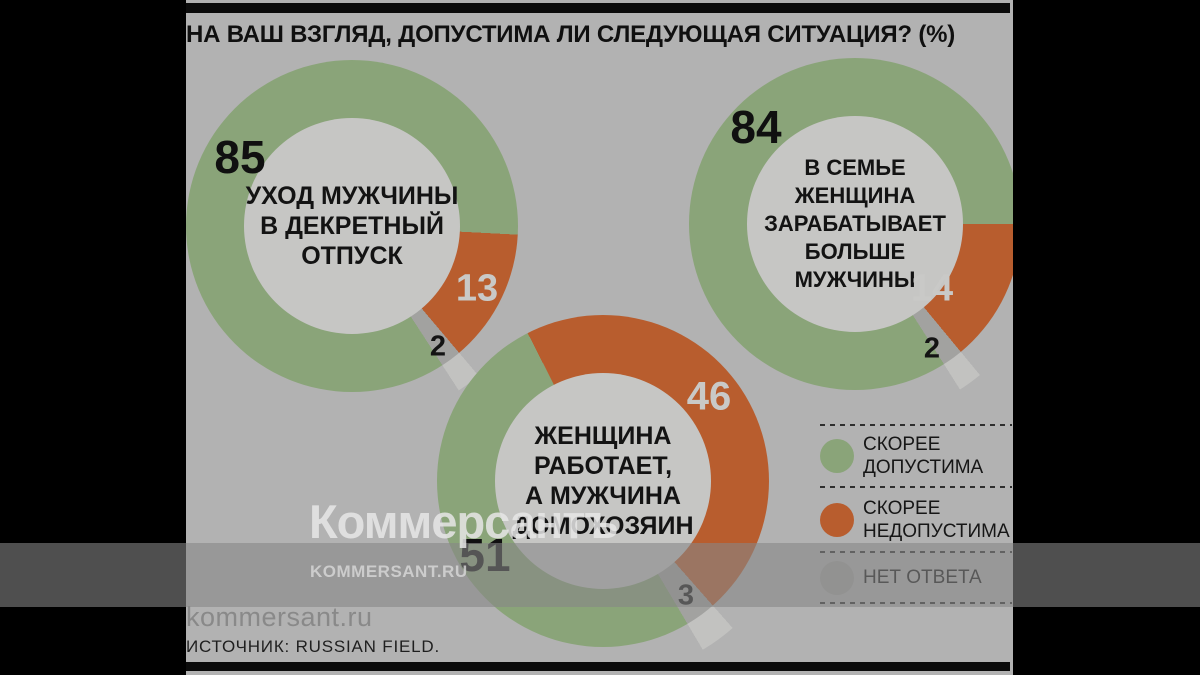 Image resolution: width=1200 pixels, height=675 pixels. I want to click on top-rule, so click(598, 8).